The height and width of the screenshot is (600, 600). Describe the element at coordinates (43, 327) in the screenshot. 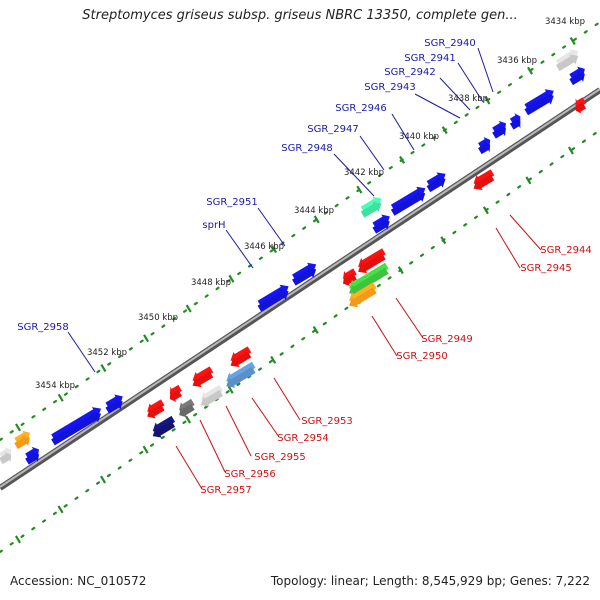

I see `top-gene-label: SGR_2958` at that location.